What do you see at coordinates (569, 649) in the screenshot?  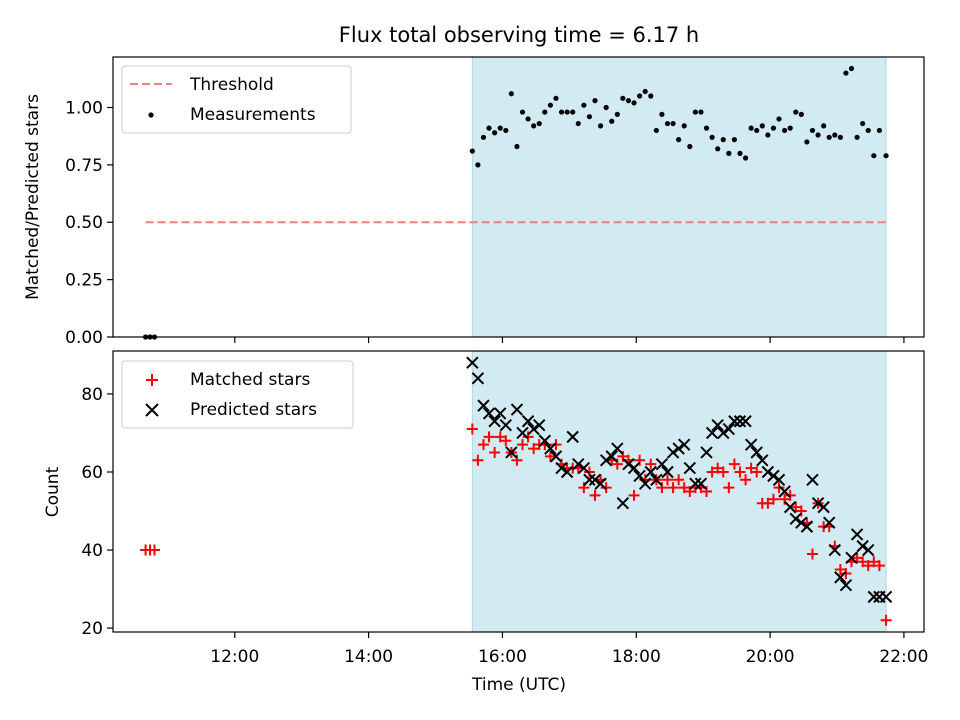 I see `time-x-axis: 12:00 14:00 16:00 18:00 20:00 22:00` at bounding box center [569, 649].